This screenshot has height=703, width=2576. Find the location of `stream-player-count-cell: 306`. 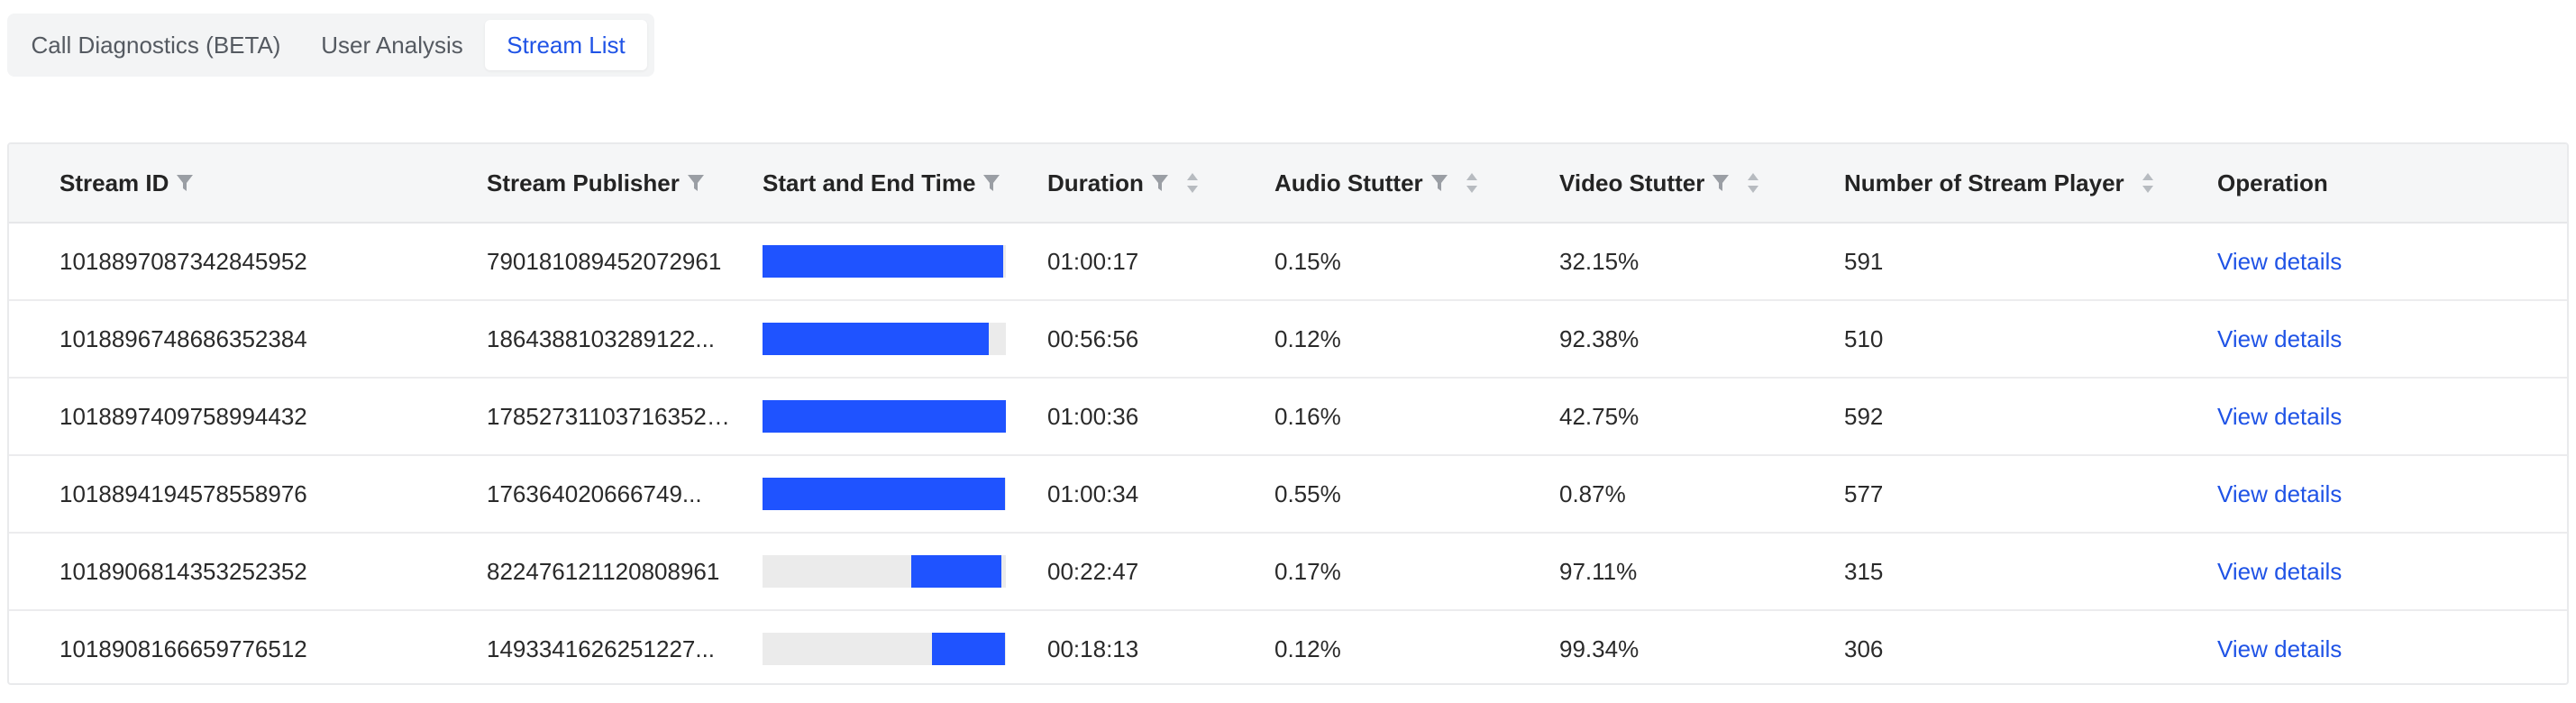

stream-player-count-cell: 306 is located at coordinates (1864, 648).